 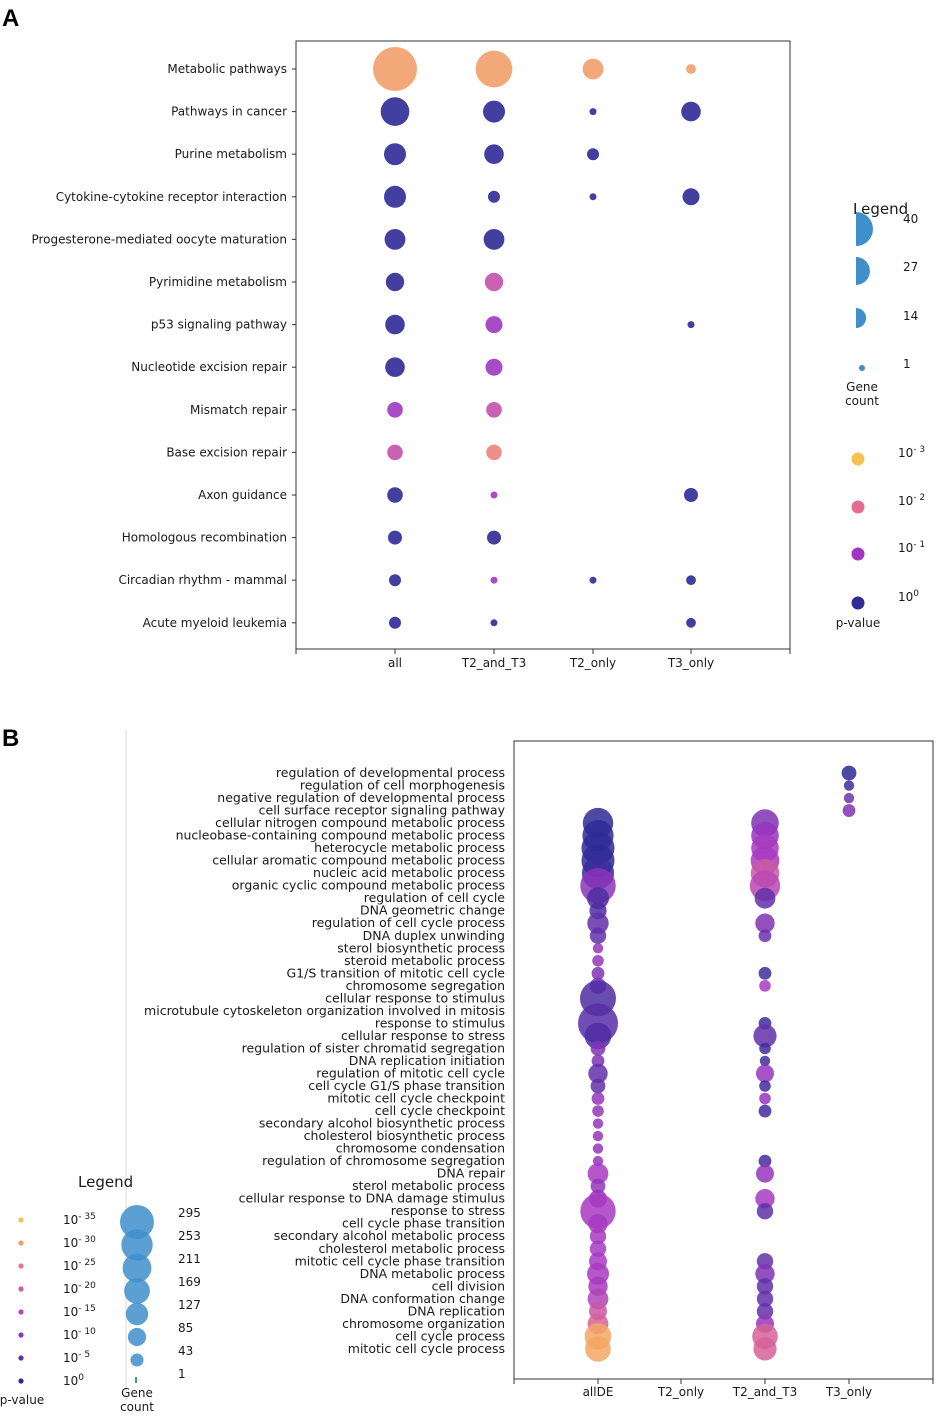 What do you see at coordinates (598, 1392) in the screenshot?
I see `x-tick-label: allDE` at bounding box center [598, 1392].